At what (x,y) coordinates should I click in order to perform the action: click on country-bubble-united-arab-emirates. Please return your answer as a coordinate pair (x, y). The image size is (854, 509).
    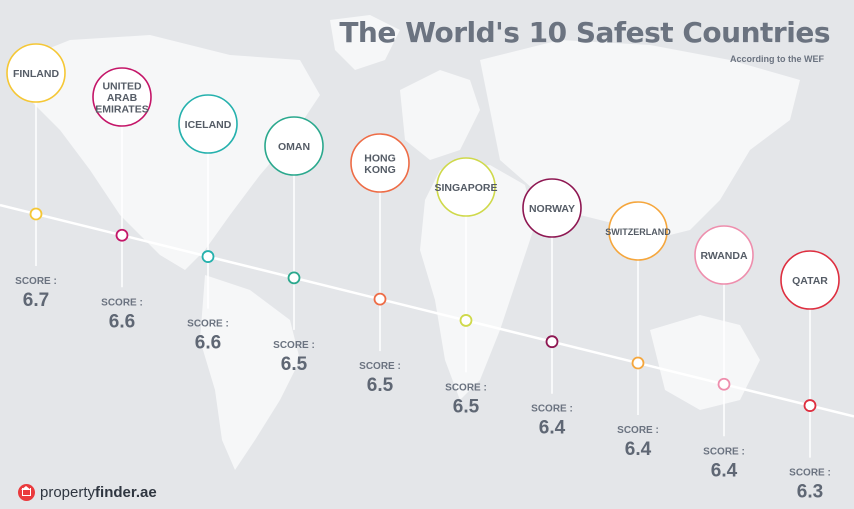
    Looking at the image, I should click on (122, 97).